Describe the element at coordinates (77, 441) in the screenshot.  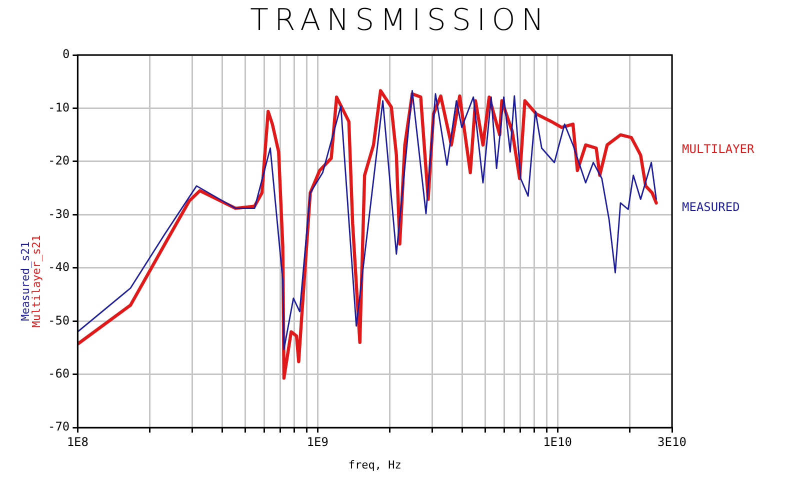
I see `x-tick-label: 1E8` at that location.